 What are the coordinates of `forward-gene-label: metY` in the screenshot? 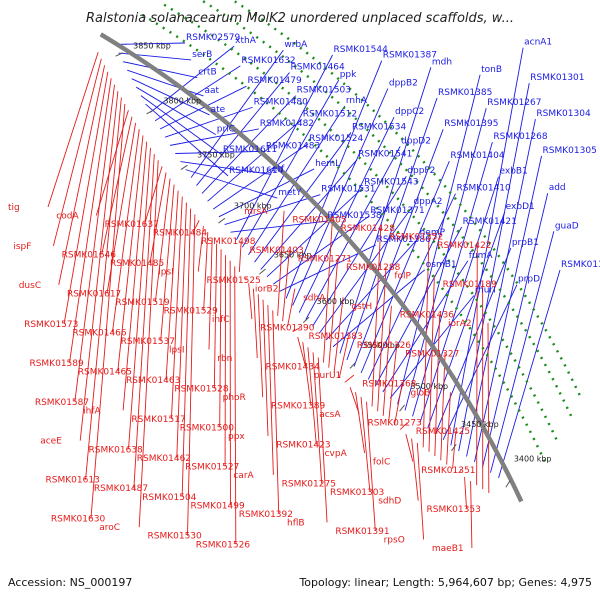 It's located at (290, 193).